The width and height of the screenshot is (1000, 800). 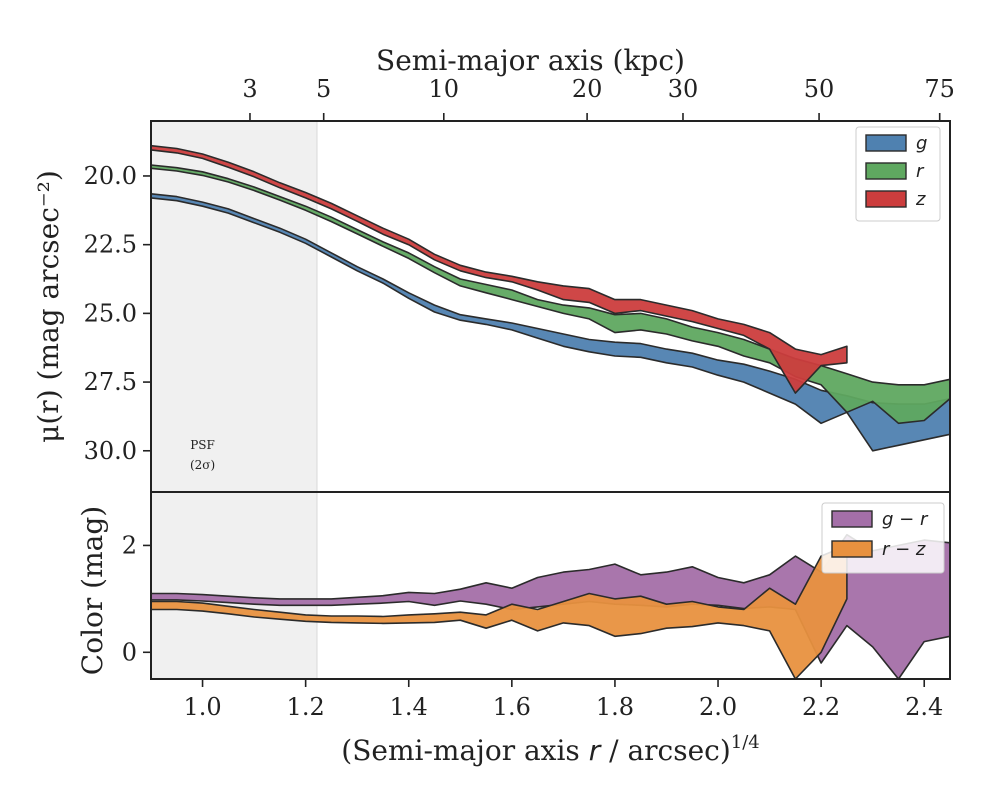 I want to click on top-ytick-label: 20.0, so click(x=110, y=176).